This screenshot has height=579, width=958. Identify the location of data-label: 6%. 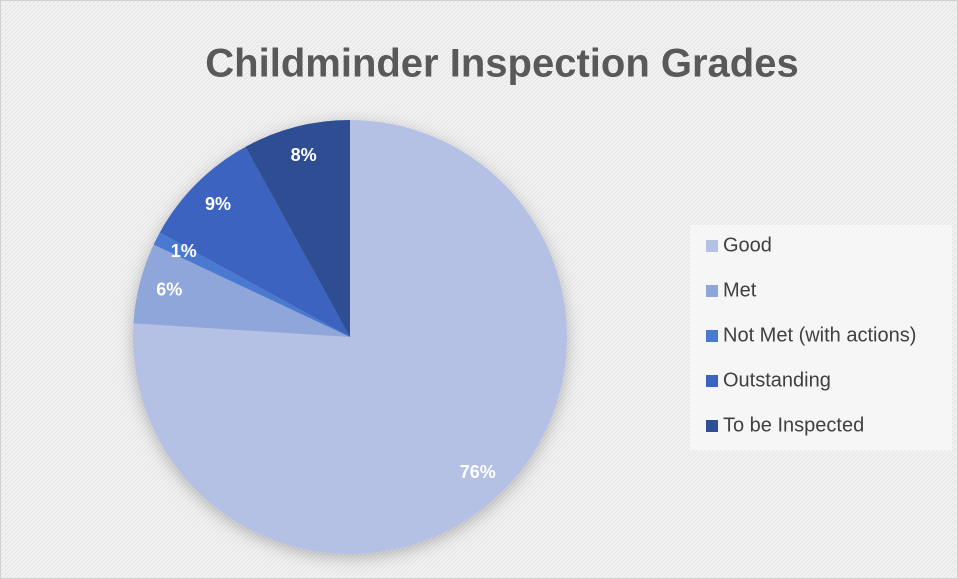
(169, 289).